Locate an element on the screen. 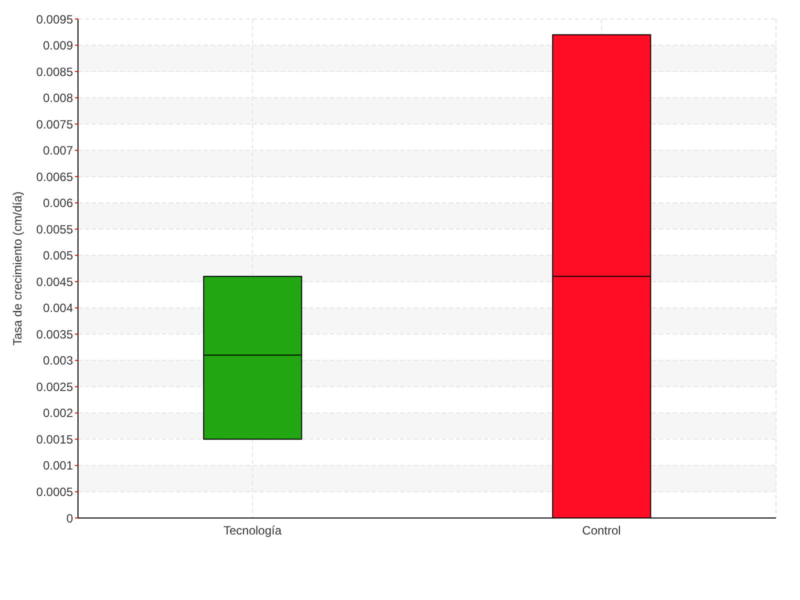 This screenshot has width=800, height=600. y-tick-label: 0.003 is located at coordinates (58, 361).